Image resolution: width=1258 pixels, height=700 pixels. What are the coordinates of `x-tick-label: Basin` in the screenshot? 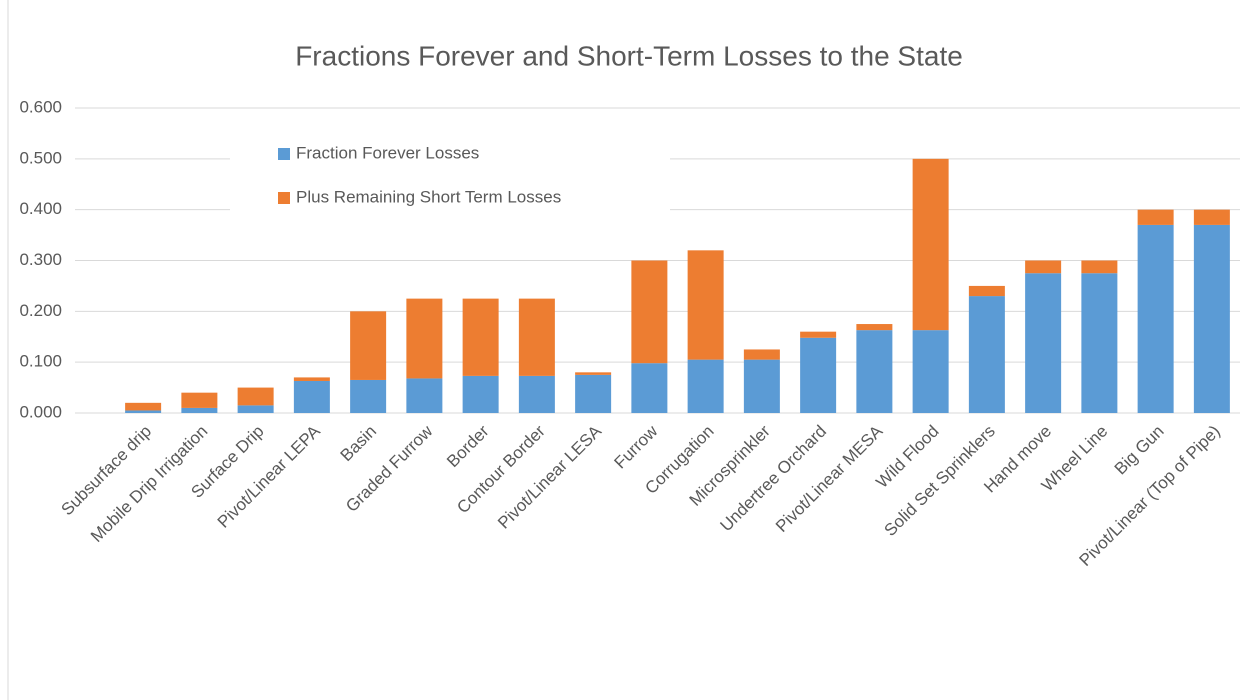 It's located at (359, 444).